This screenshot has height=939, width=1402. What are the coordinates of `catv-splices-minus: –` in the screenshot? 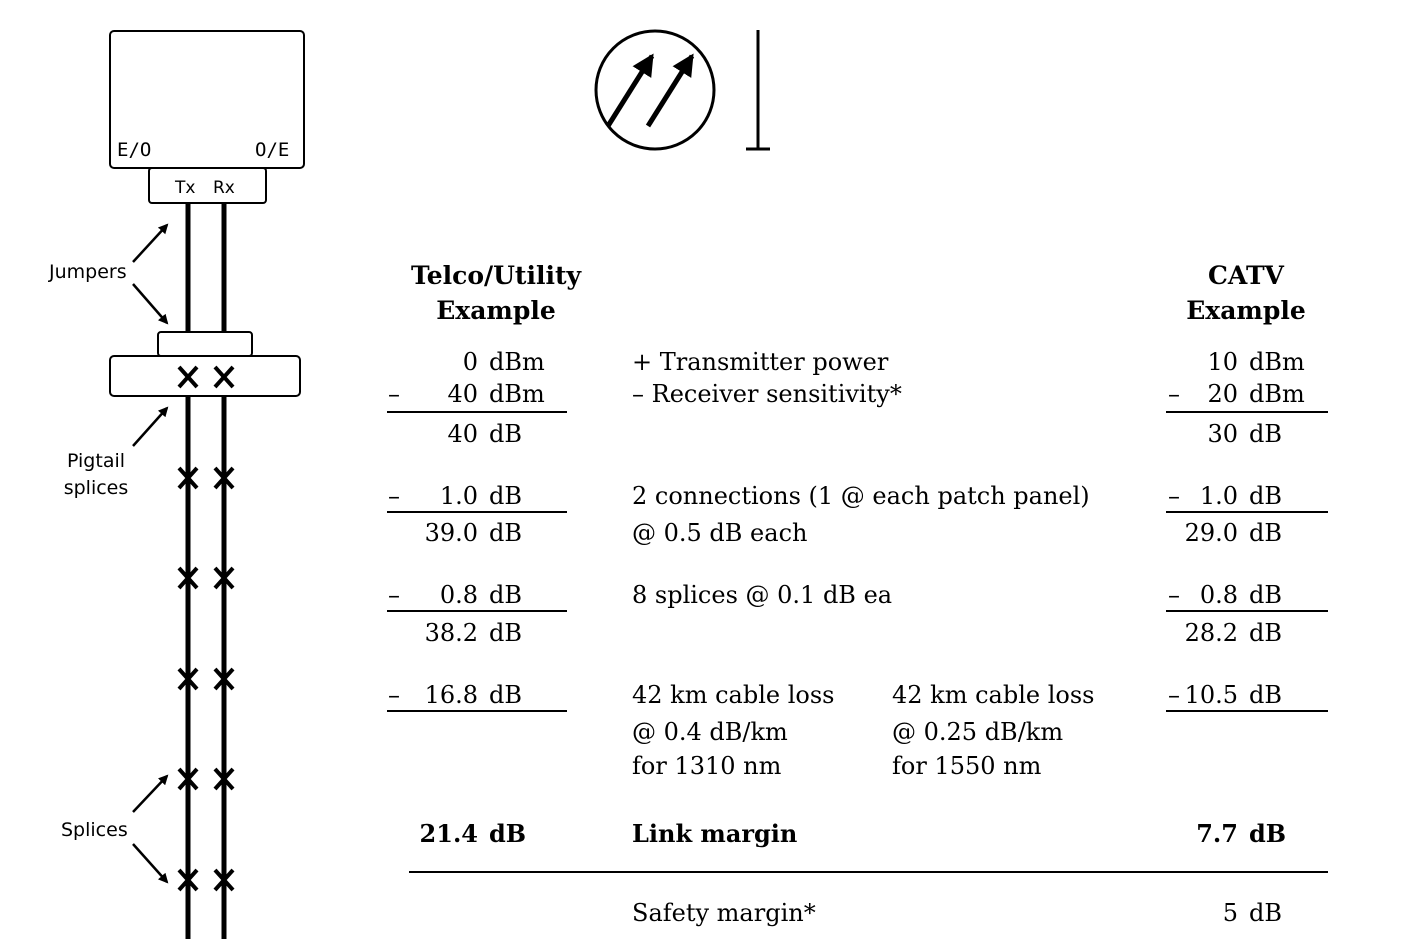 It's located at (1174, 595).